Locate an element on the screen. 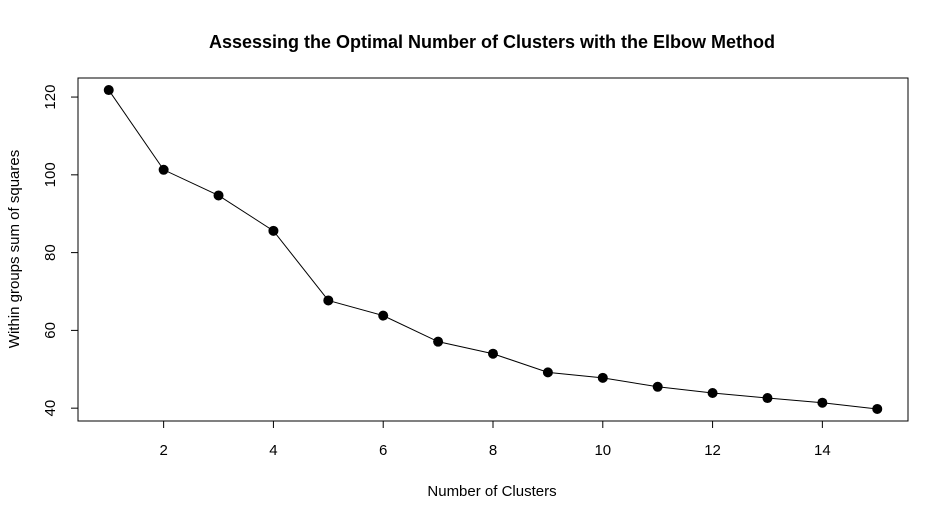 The image size is (949, 519). x-tick-label: 8 is located at coordinates (493, 450).